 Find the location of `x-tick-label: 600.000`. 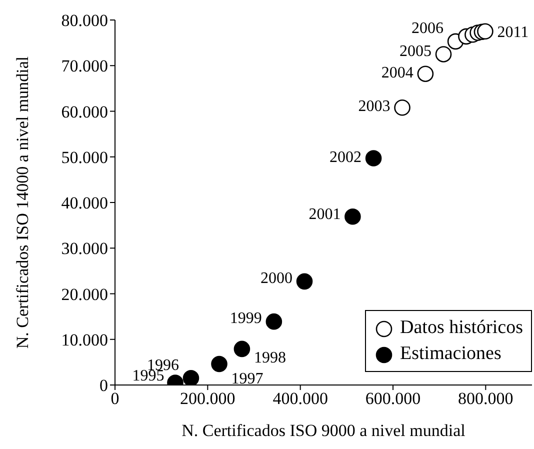

x-tick-label: 600.000 is located at coordinates (393, 398).